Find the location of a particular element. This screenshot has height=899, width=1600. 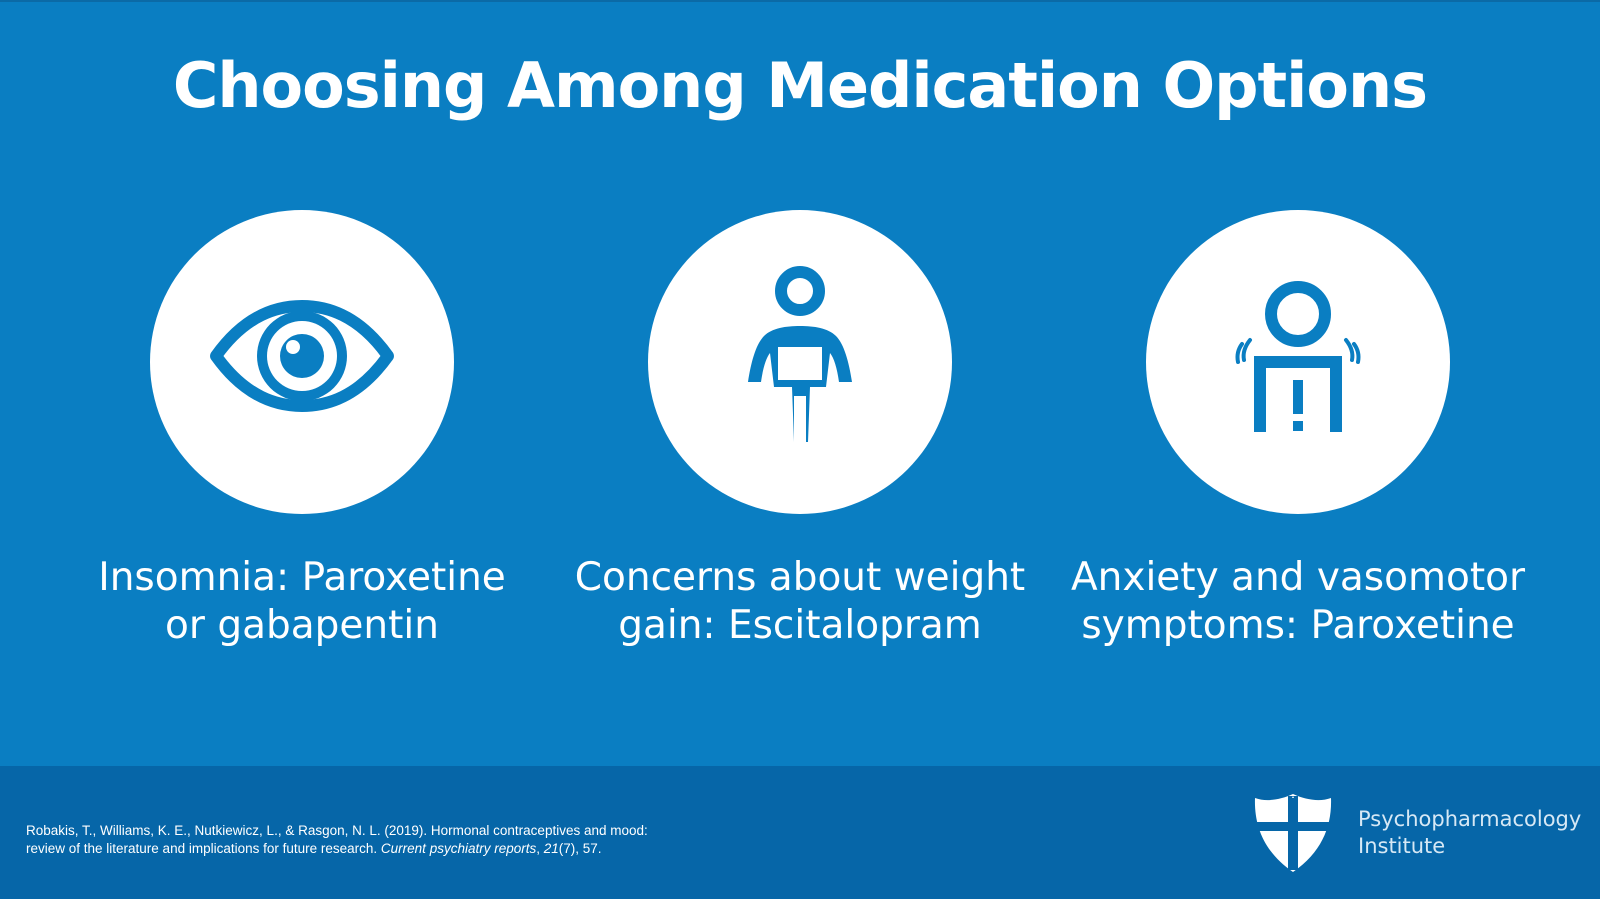

anxiety-icon-circle is located at coordinates (1298, 362).